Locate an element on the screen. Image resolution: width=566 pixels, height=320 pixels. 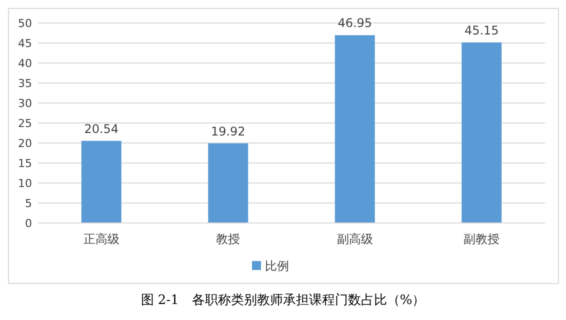
y-tick-label: 50 is located at coordinates (25, 23).